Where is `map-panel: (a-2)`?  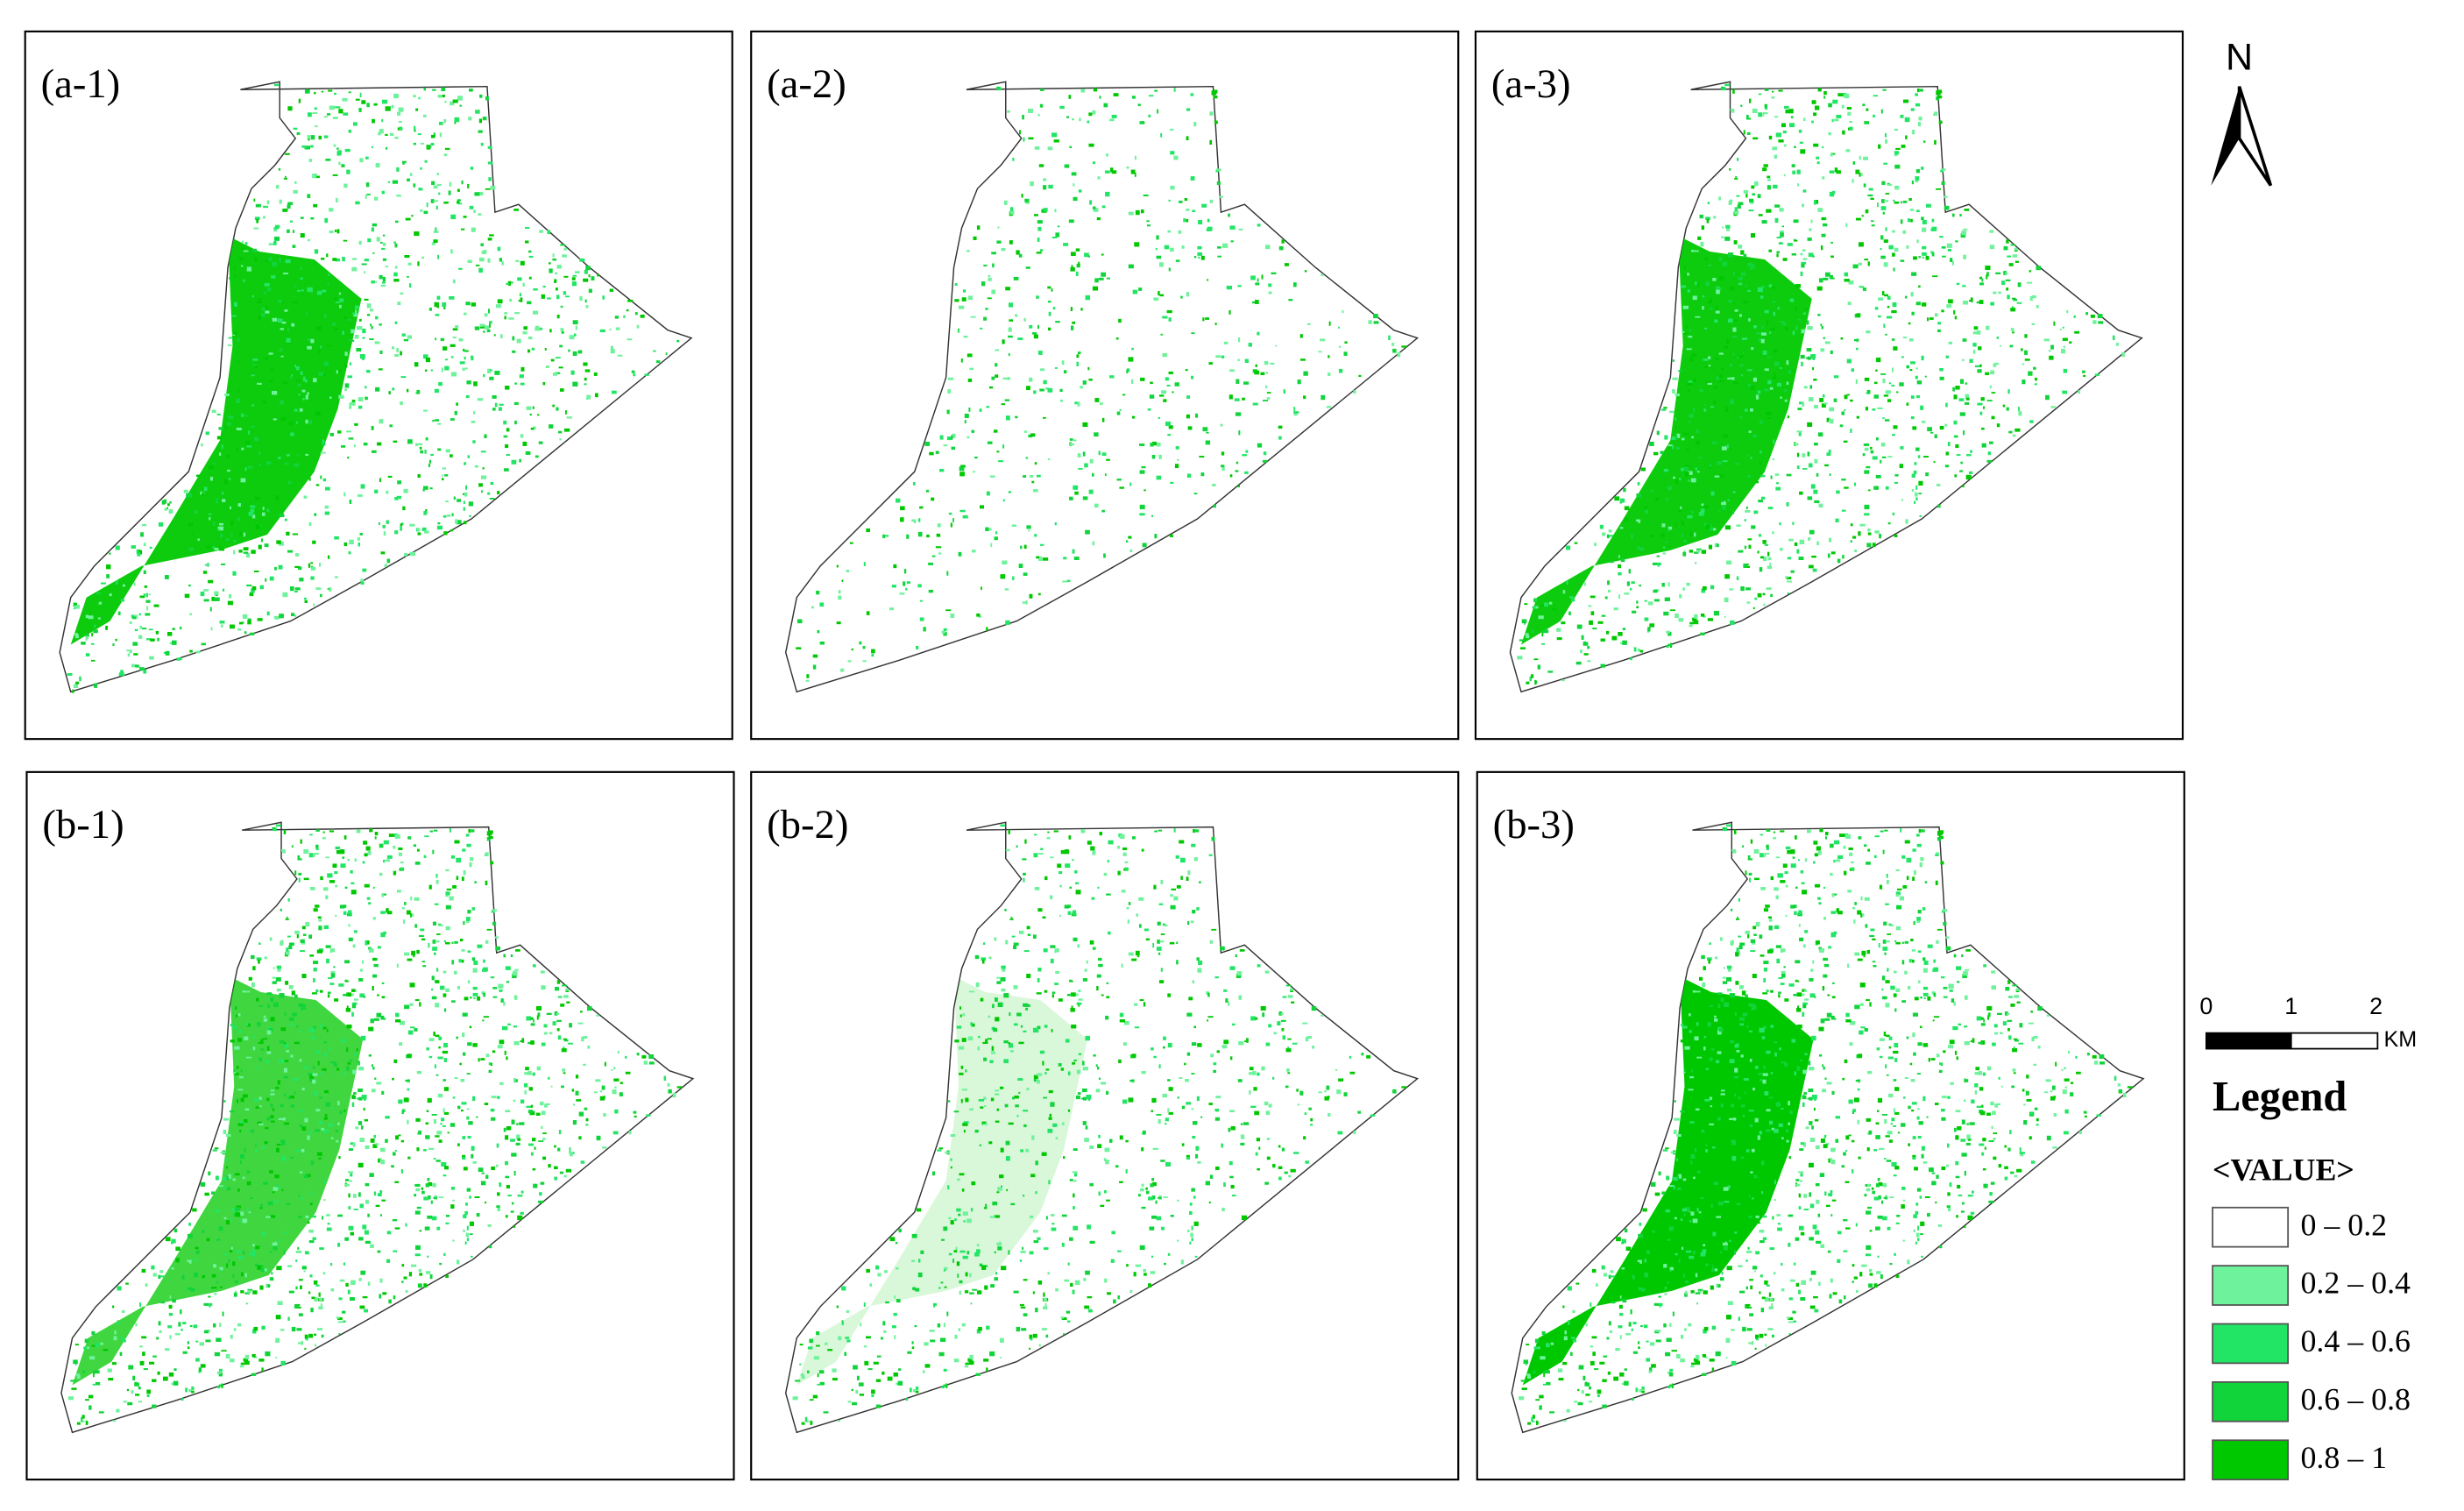
map-panel: (a-2) is located at coordinates (1105, 385).